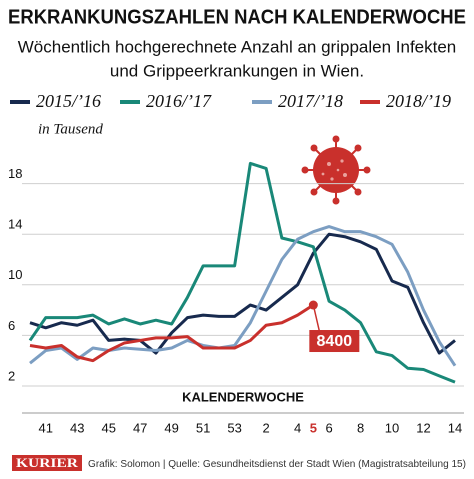  I want to click on x-tick-label: 5, so click(313, 427).